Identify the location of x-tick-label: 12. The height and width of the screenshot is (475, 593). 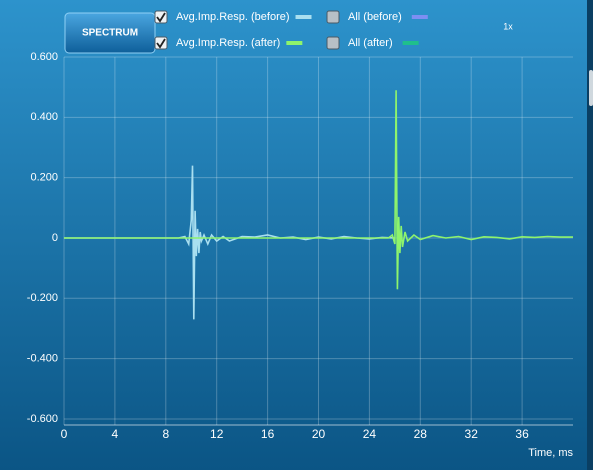
(217, 434).